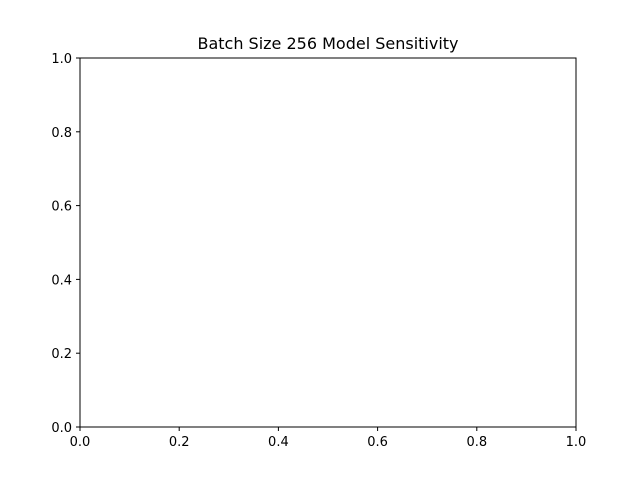 The width and height of the screenshot is (640, 480). Describe the element at coordinates (61, 428) in the screenshot. I see `y-tick-label: 0.0` at that location.